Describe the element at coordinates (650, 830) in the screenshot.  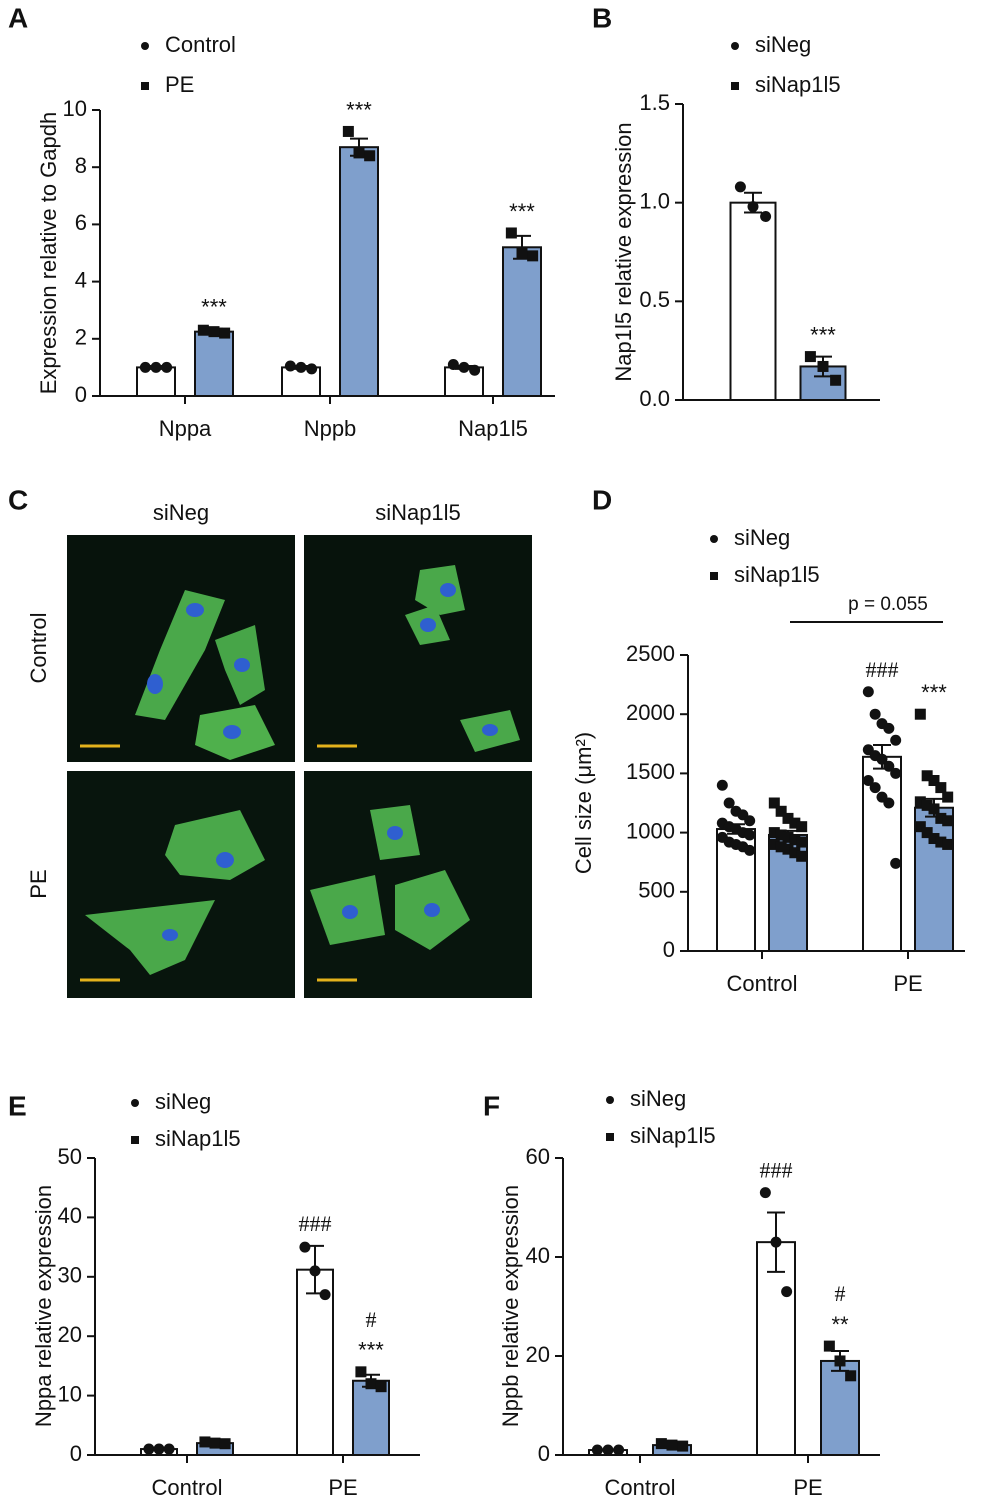
I see `y-tick-label: 1000` at that location.